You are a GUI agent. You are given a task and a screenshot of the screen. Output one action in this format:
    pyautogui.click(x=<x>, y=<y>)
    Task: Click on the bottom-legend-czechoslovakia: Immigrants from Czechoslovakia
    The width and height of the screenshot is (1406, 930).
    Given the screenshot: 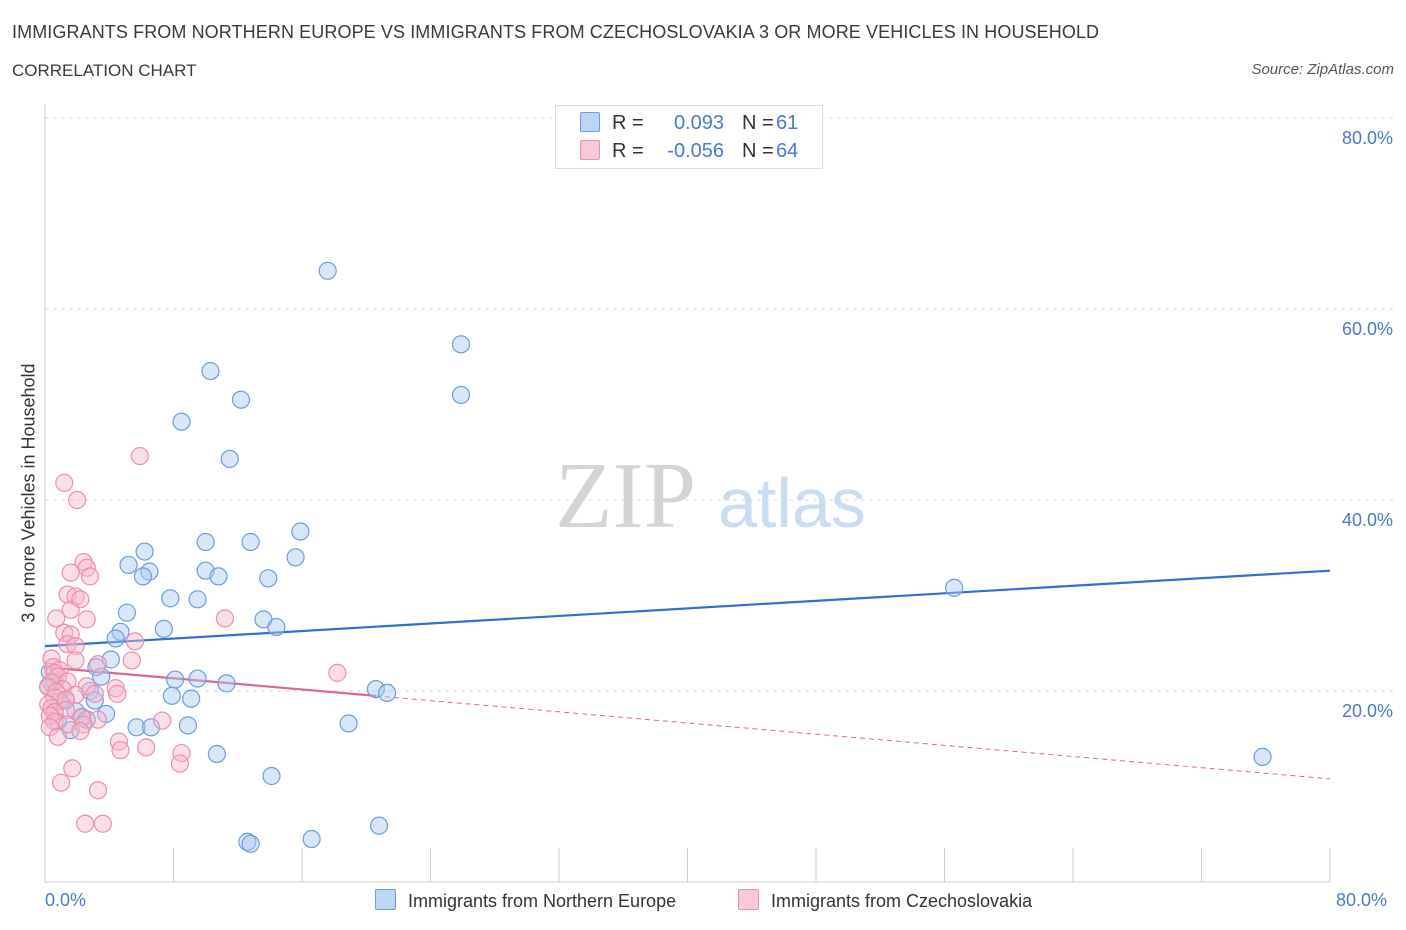 What is the action you would take?
    pyautogui.click(x=885, y=900)
    